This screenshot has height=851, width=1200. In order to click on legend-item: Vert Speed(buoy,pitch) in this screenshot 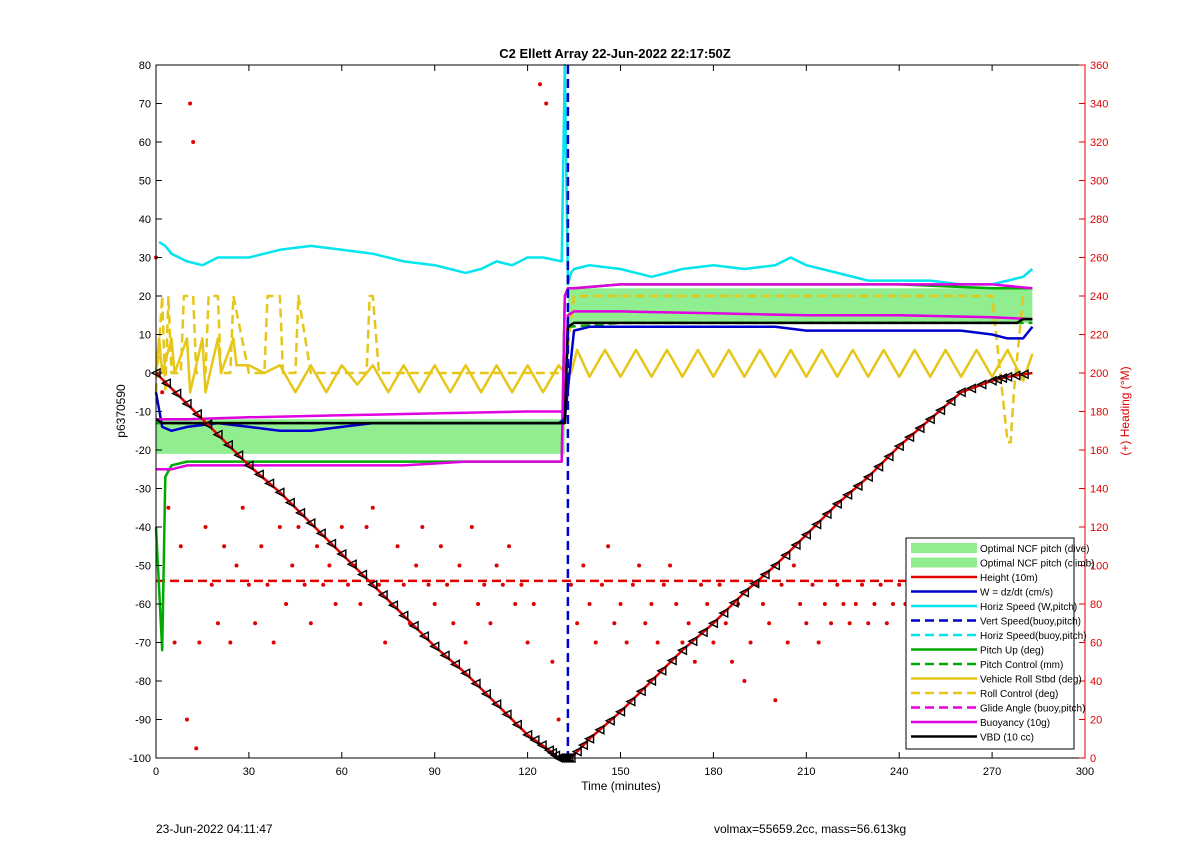, I will do `click(996, 622)`.